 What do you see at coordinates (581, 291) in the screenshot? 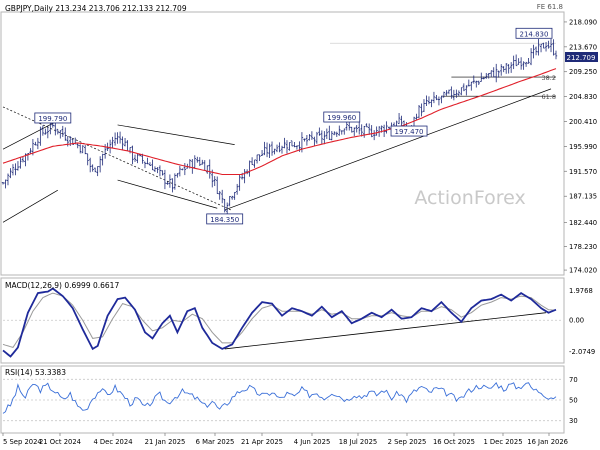
I see `macd-ytick-label: 1.9768` at bounding box center [581, 291].